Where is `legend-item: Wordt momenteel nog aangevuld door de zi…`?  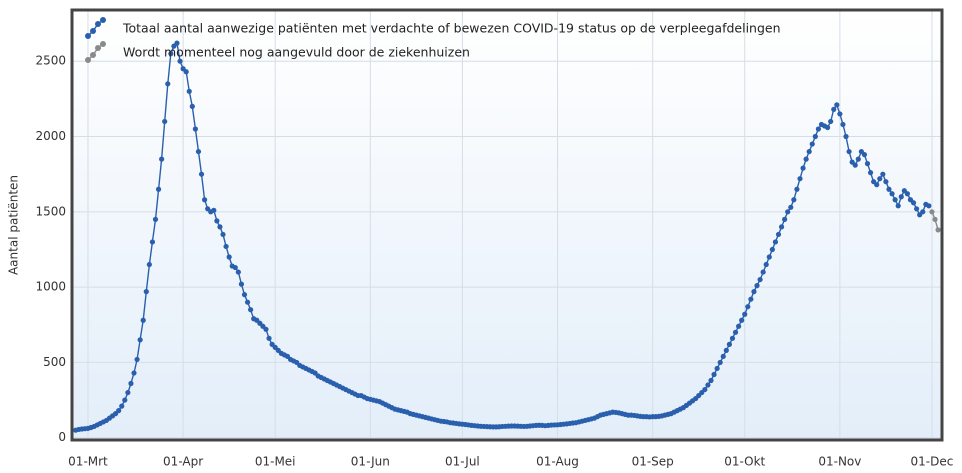
legend-item: Wordt momenteel nog aangevuld door de zi… is located at coordinates (277, 52).